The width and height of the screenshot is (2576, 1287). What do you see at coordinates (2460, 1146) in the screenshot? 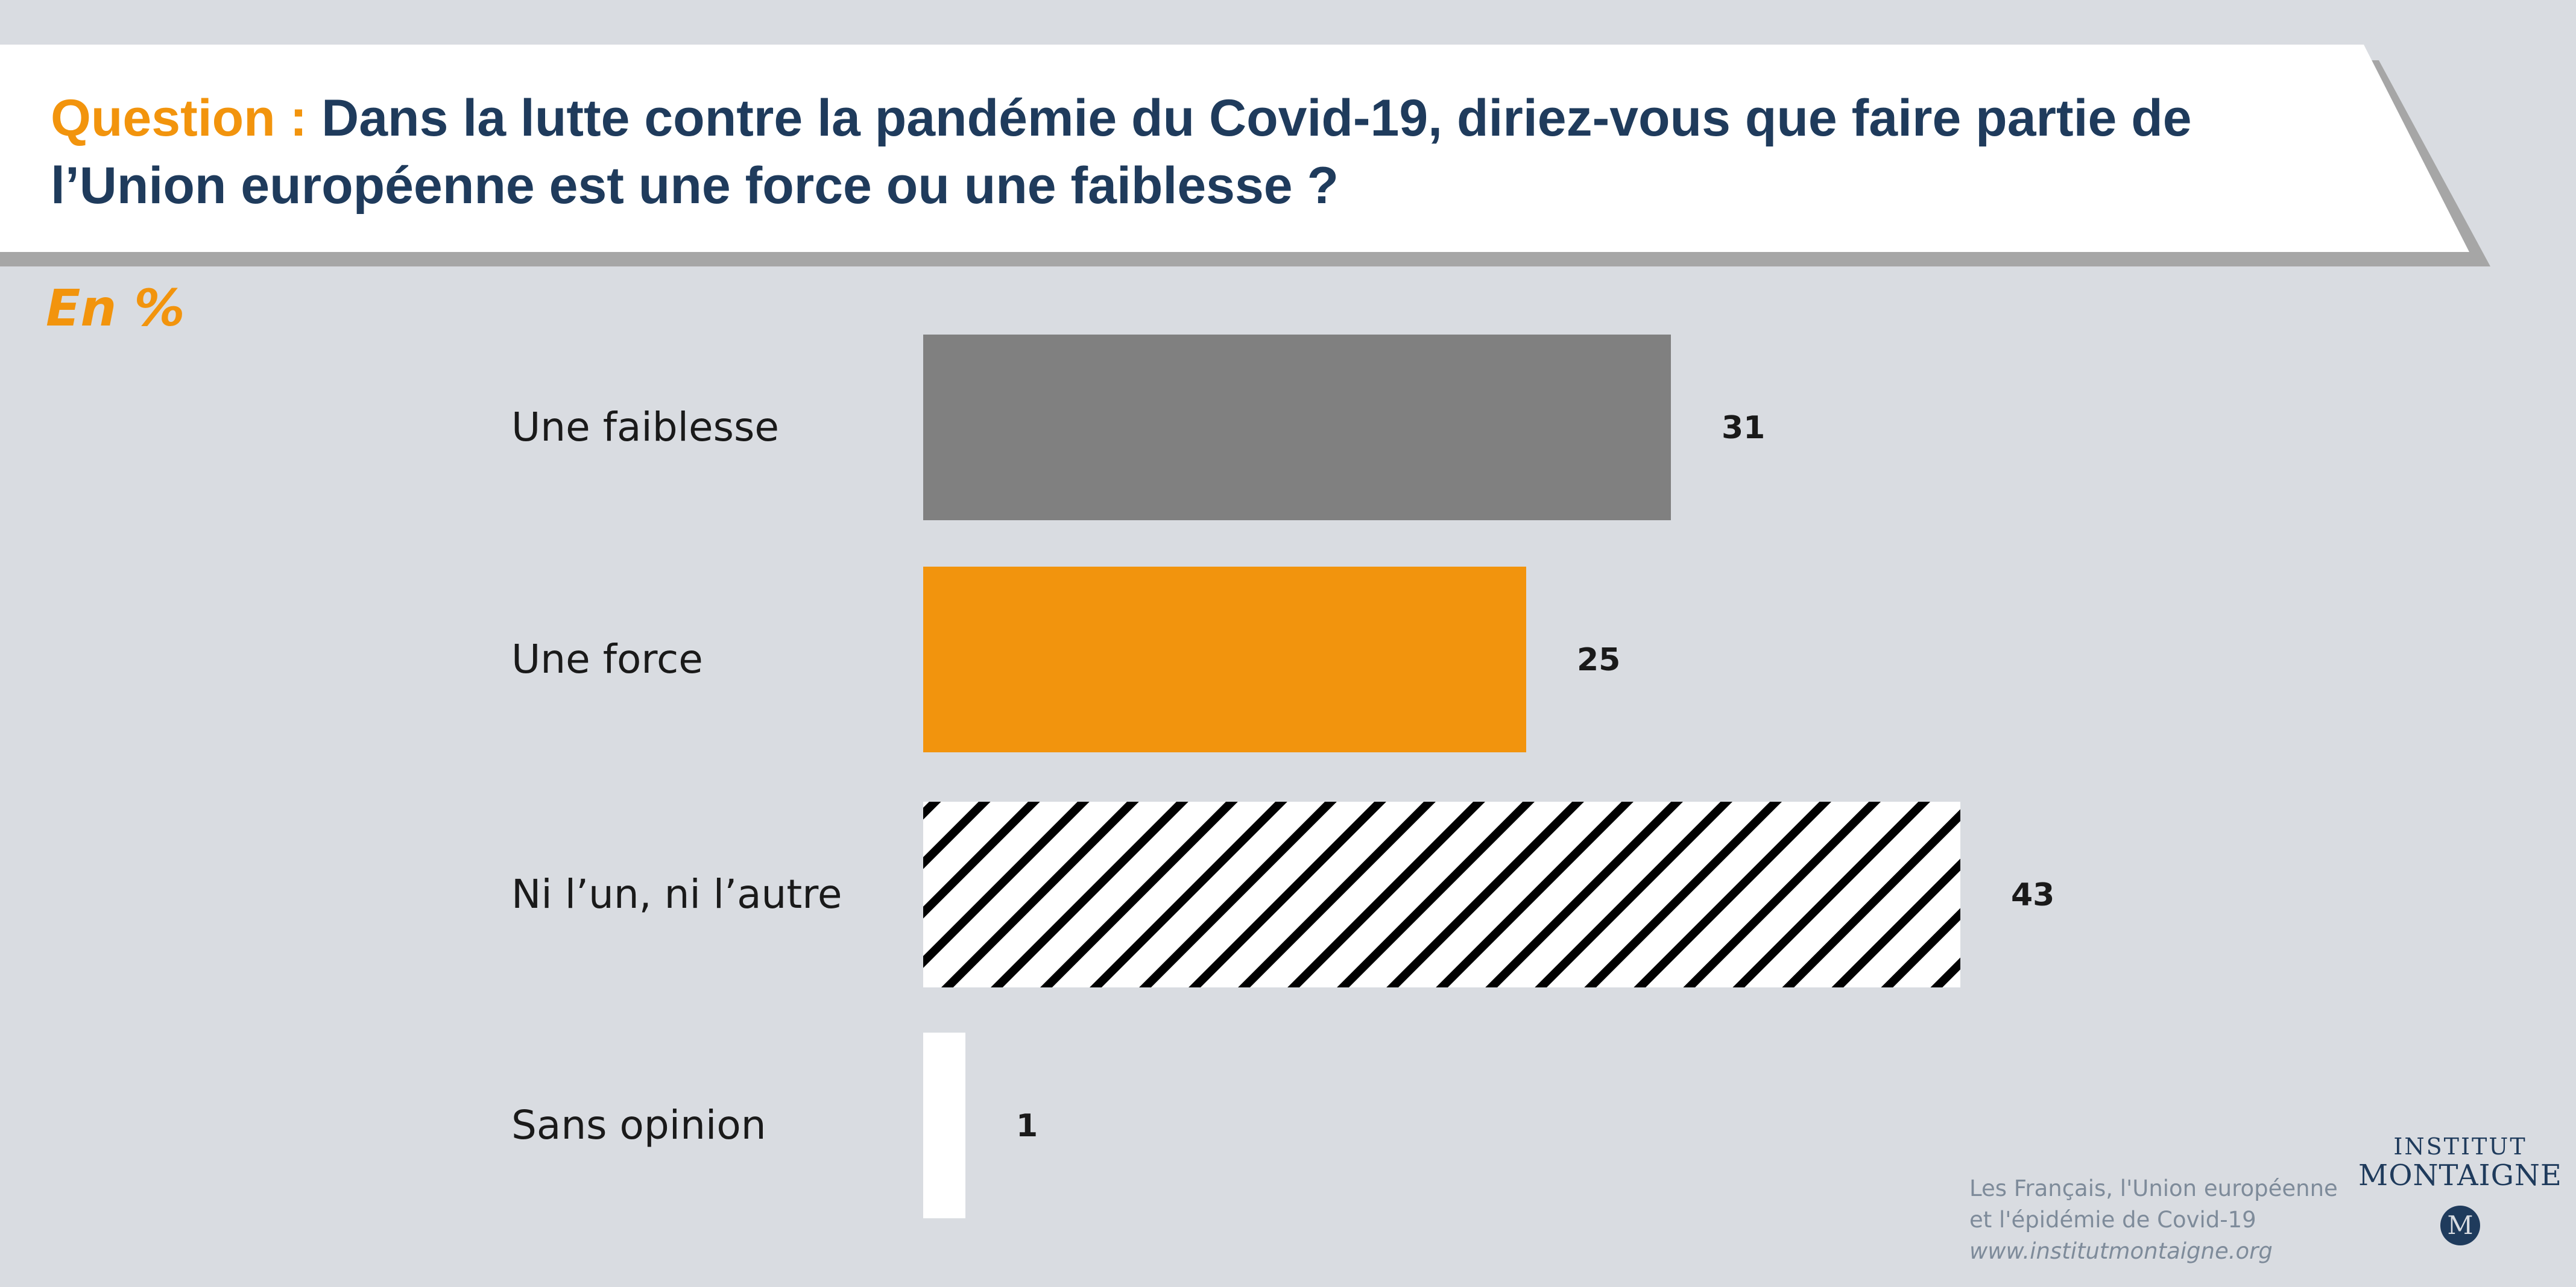
I see `logo-line-1: INSTITUT` at bounding box center [2460, 1146].